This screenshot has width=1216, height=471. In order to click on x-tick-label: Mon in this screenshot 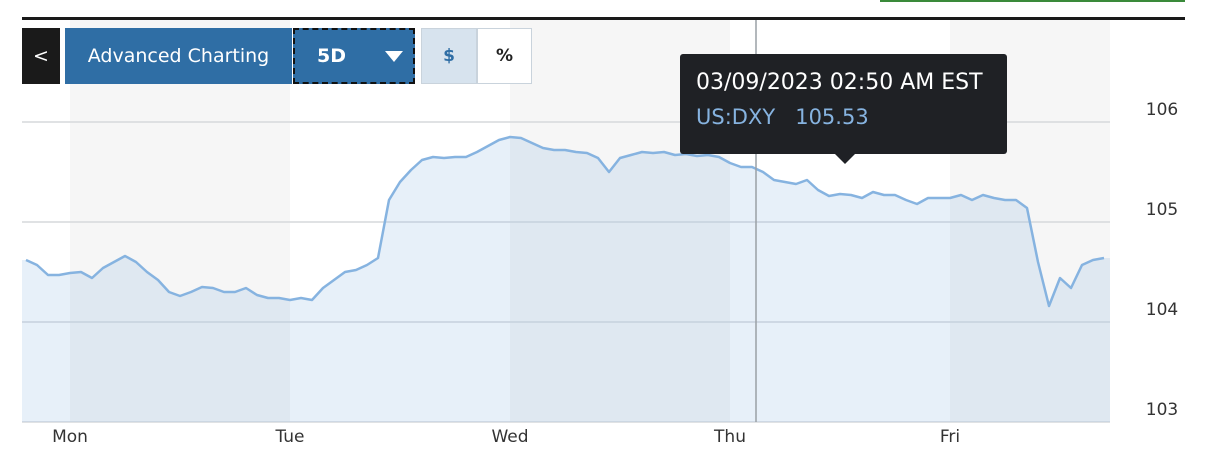, I will do `click(70, 437)`.